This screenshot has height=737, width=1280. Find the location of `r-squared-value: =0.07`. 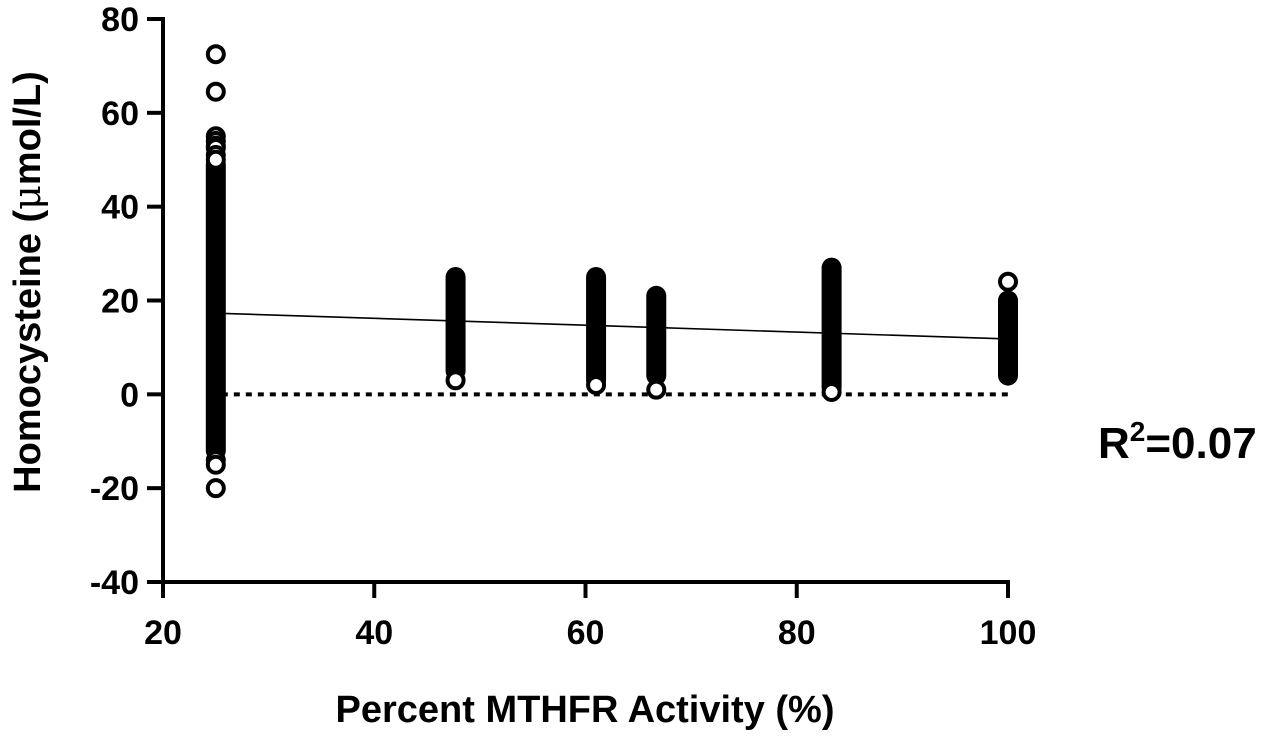

r-squared-value: =0.07 is located at coordinates (1200, 443).